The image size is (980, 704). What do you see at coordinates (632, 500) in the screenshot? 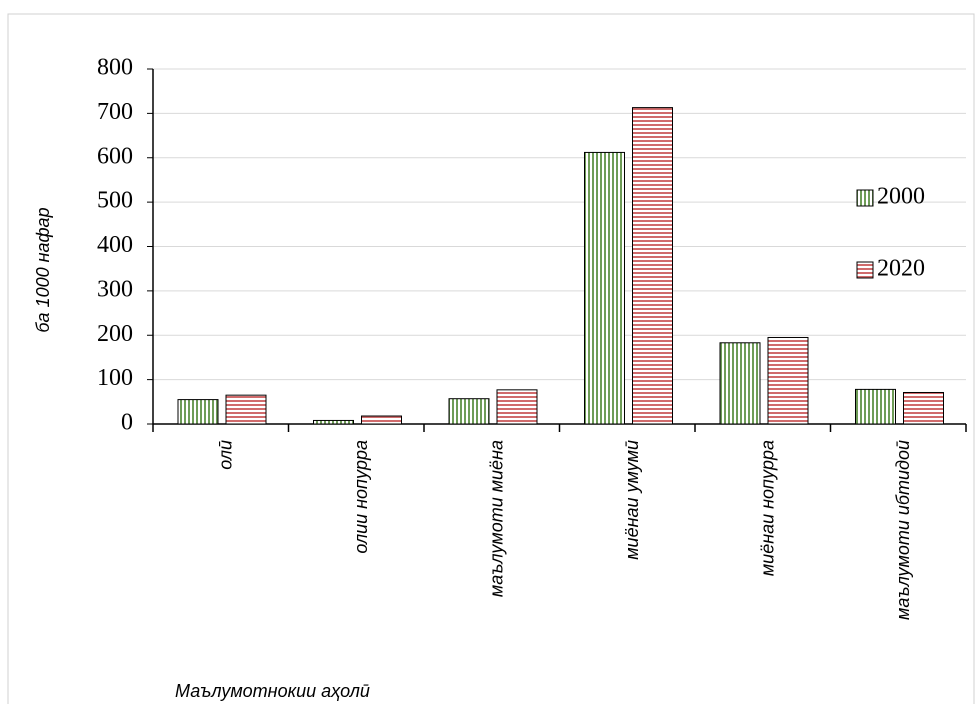
I see `x-tick-label: миёнаи умумӣ` at bounding box center [632, 500].